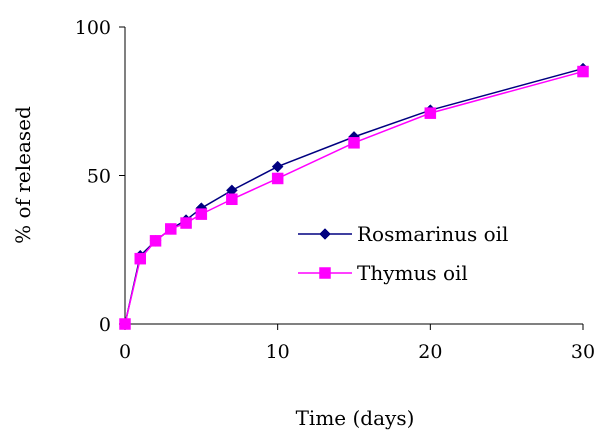 The width and height of the screenshot is (597, 442). Describe the element at coordinates (430, 352) in the screenshot. I see `x-tick-label: 20` at that location.